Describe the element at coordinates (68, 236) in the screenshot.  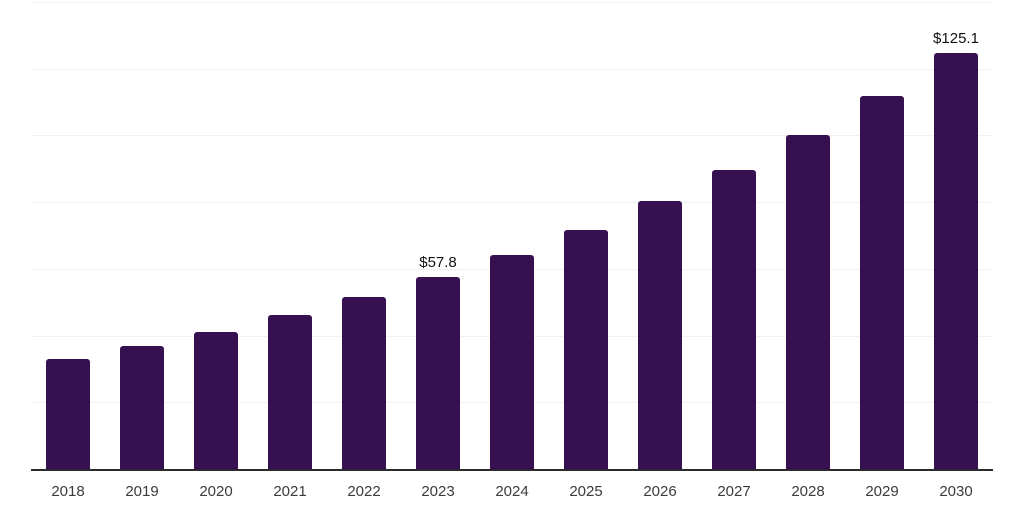
I see `bar-slot-2018` at that location.